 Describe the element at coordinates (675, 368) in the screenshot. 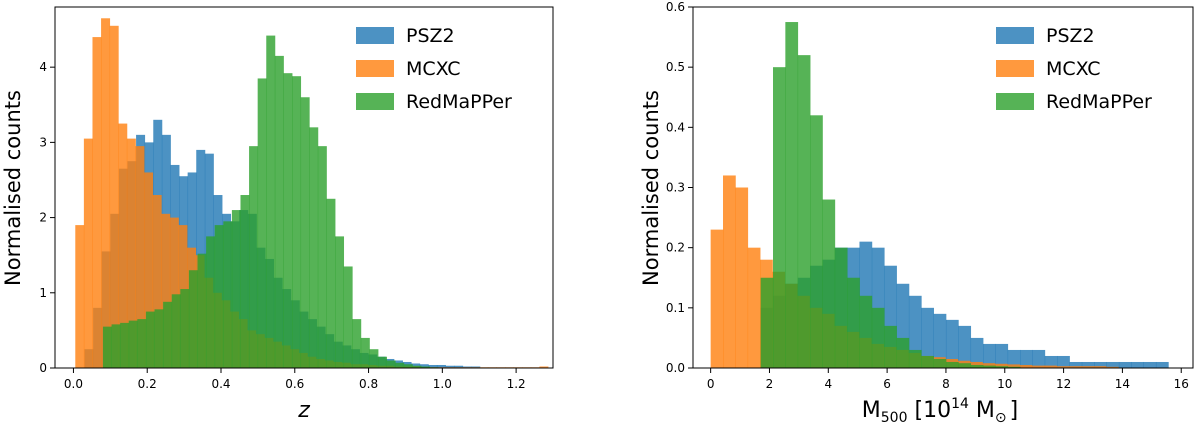

I see `right-ytick-label-0: 0.0` at that location.